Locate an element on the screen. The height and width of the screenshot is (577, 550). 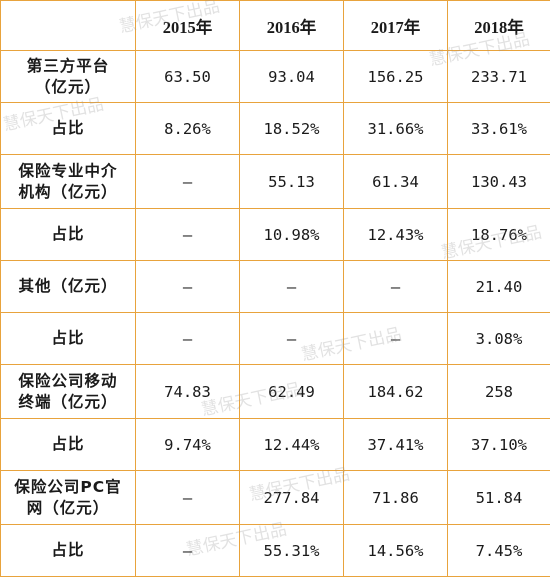
table-cell: 258 is located at coordinates (499, 392).